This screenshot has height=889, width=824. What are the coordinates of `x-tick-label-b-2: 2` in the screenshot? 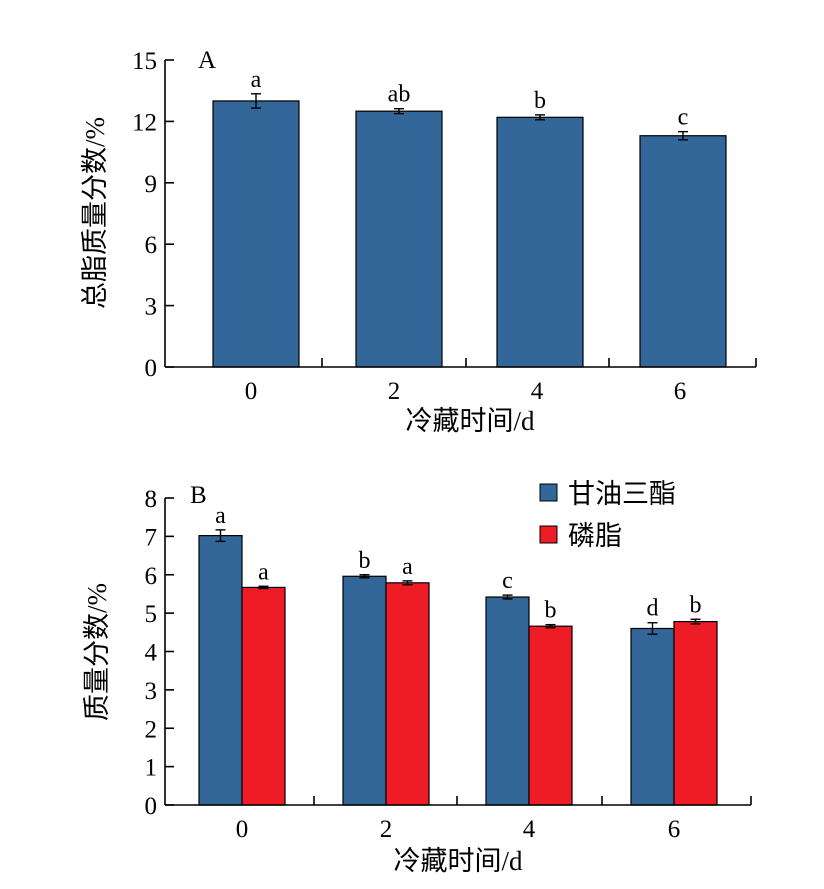 It's located at (386, 829).